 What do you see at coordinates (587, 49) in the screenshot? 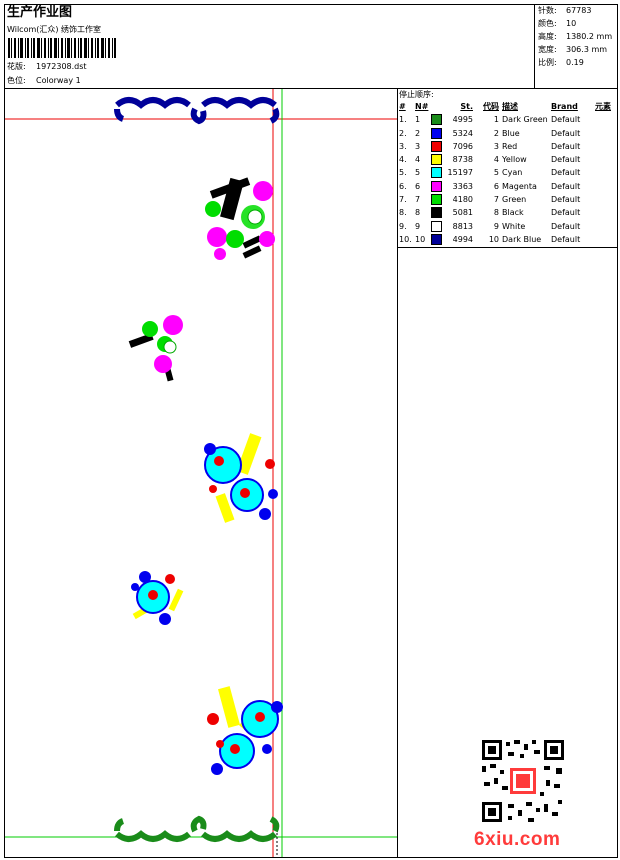
I see `stat-value: 306.3 mm` at bounding box center [587, 49].